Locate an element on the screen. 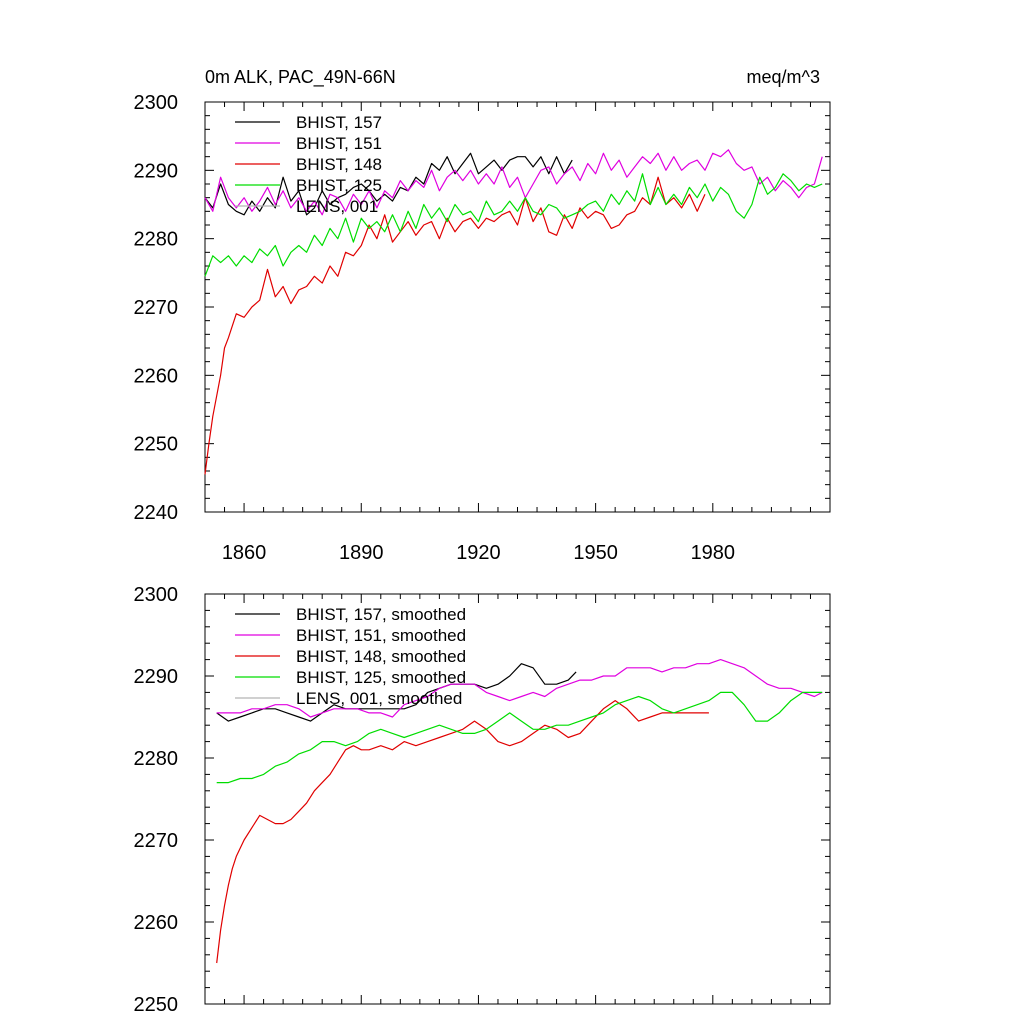 The height and width of the screenshot is (1024, 1024). legend-label: BHIST, 125 is located at coordinates (339, 185).